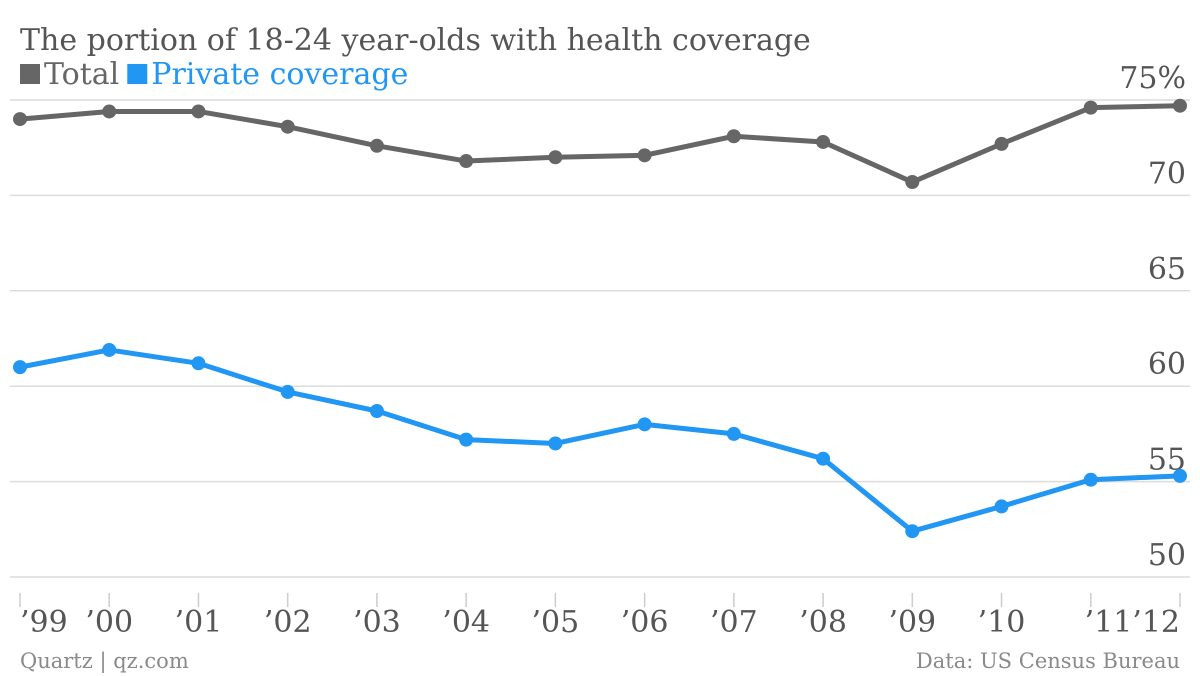 This screenshot has width=1200, height=676. I want to click on source-left: Quartz | qz.com, so click(104, 661).